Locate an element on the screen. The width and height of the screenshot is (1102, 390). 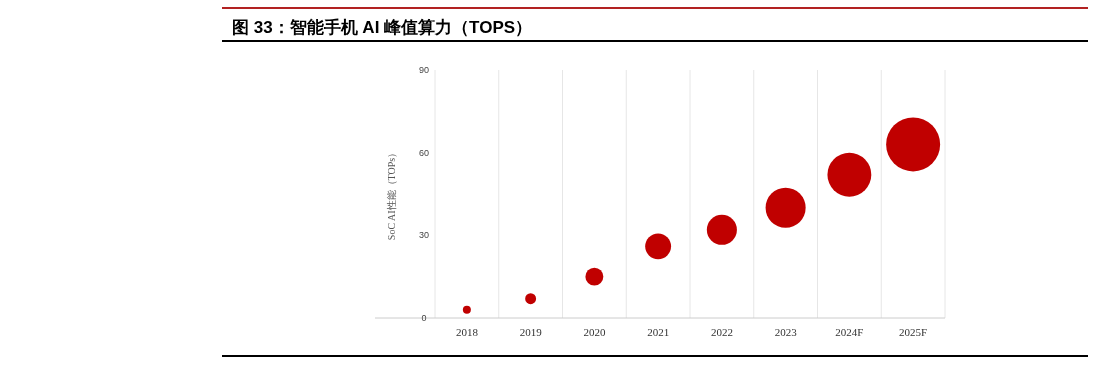
y-tick-label: 60 is located at coordinates (424, 152).